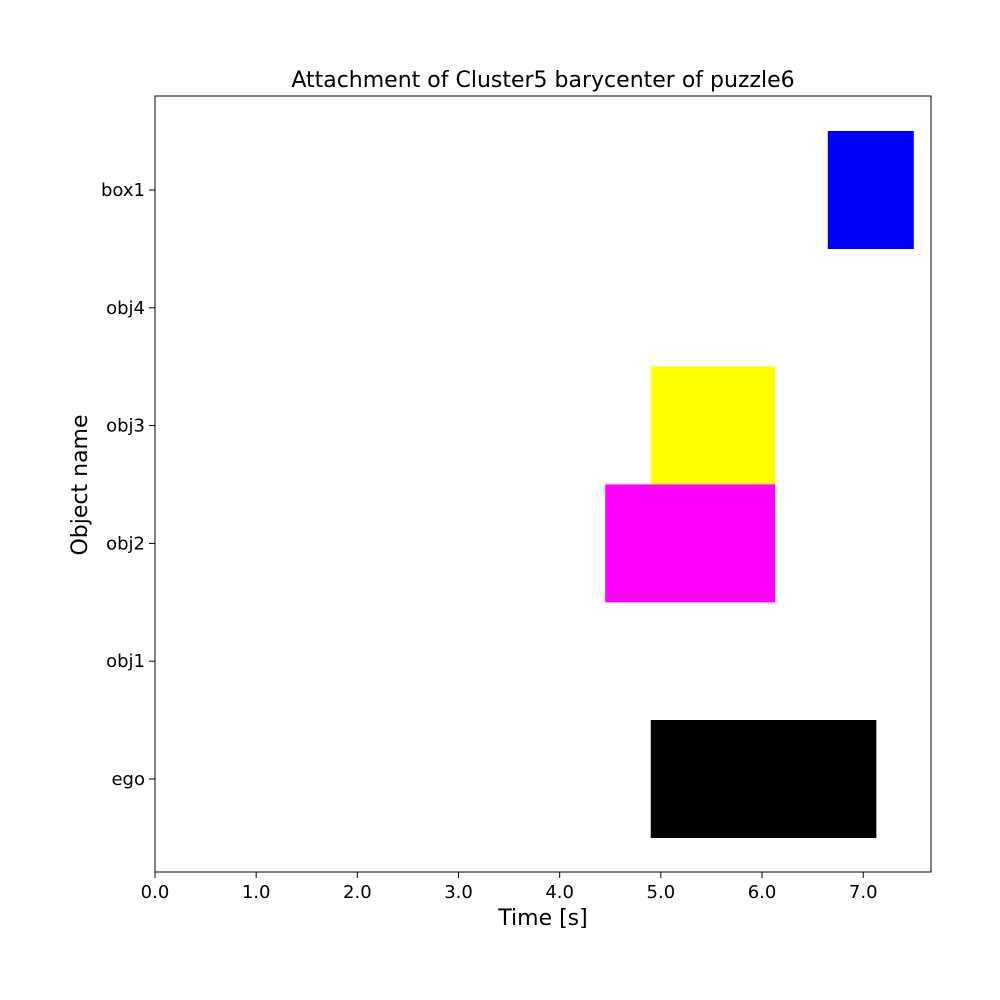  What do you see at coordinates (863, 892) in the screenshot?
I see `x-tick-label: 7.0` at bounding box center [863, 892].